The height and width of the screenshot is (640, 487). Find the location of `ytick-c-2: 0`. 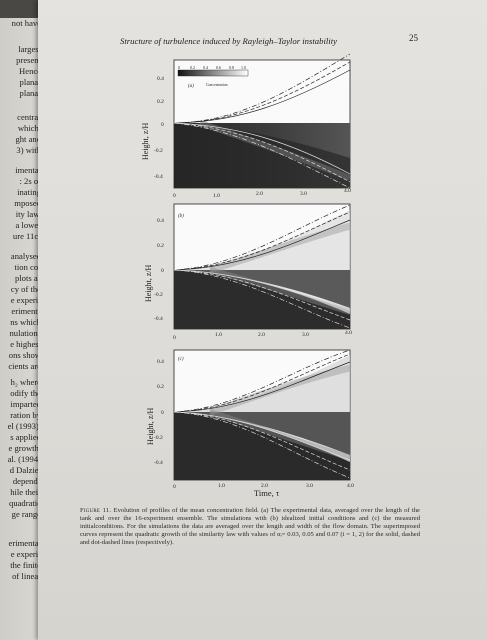

ytick-c-2: 0 is located at coordinates (162, 413).